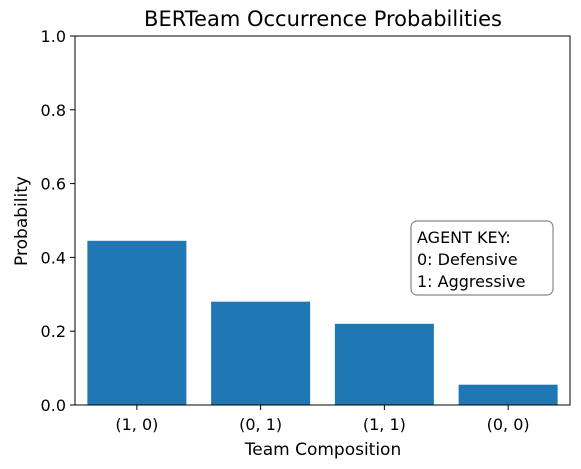 The width and height of the screenshot is (581, 469). Describe the element at coordinates (467, 259) in the screenshot. I see `annotation-line: 0: Defensive` at that location.